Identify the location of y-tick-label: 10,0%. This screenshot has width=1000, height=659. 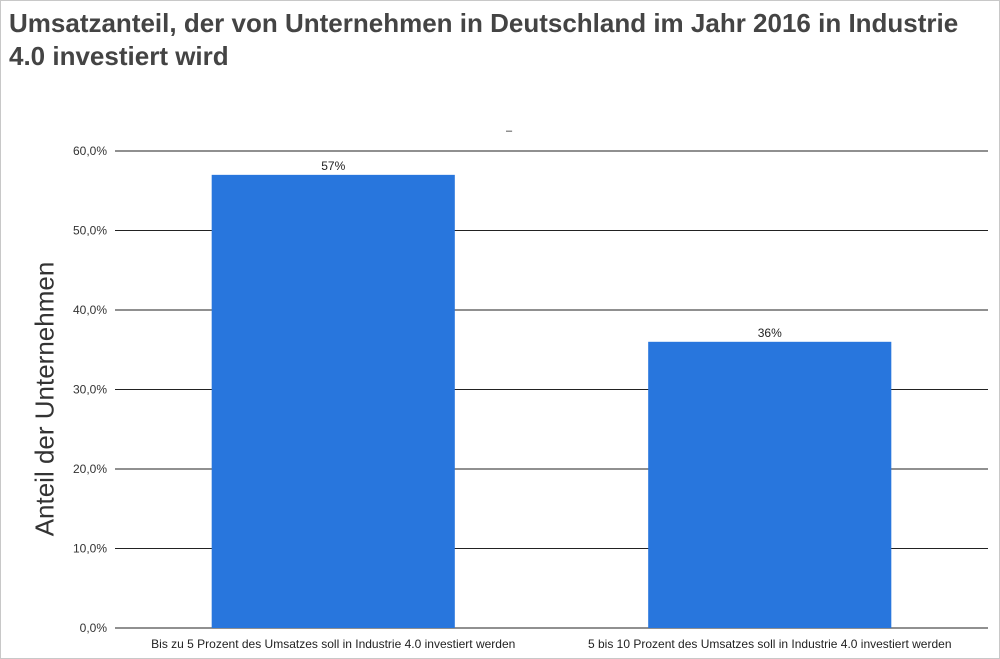
(90, 549).